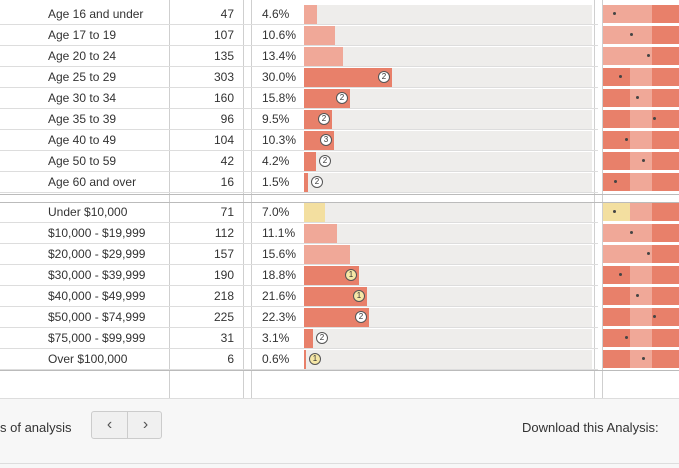 This screenshot has width=679, height=468. What do you see at coordinates (279, 35) in the screenshot?
I see `row-percent: 10.6%` at bounding box center [279, 35].